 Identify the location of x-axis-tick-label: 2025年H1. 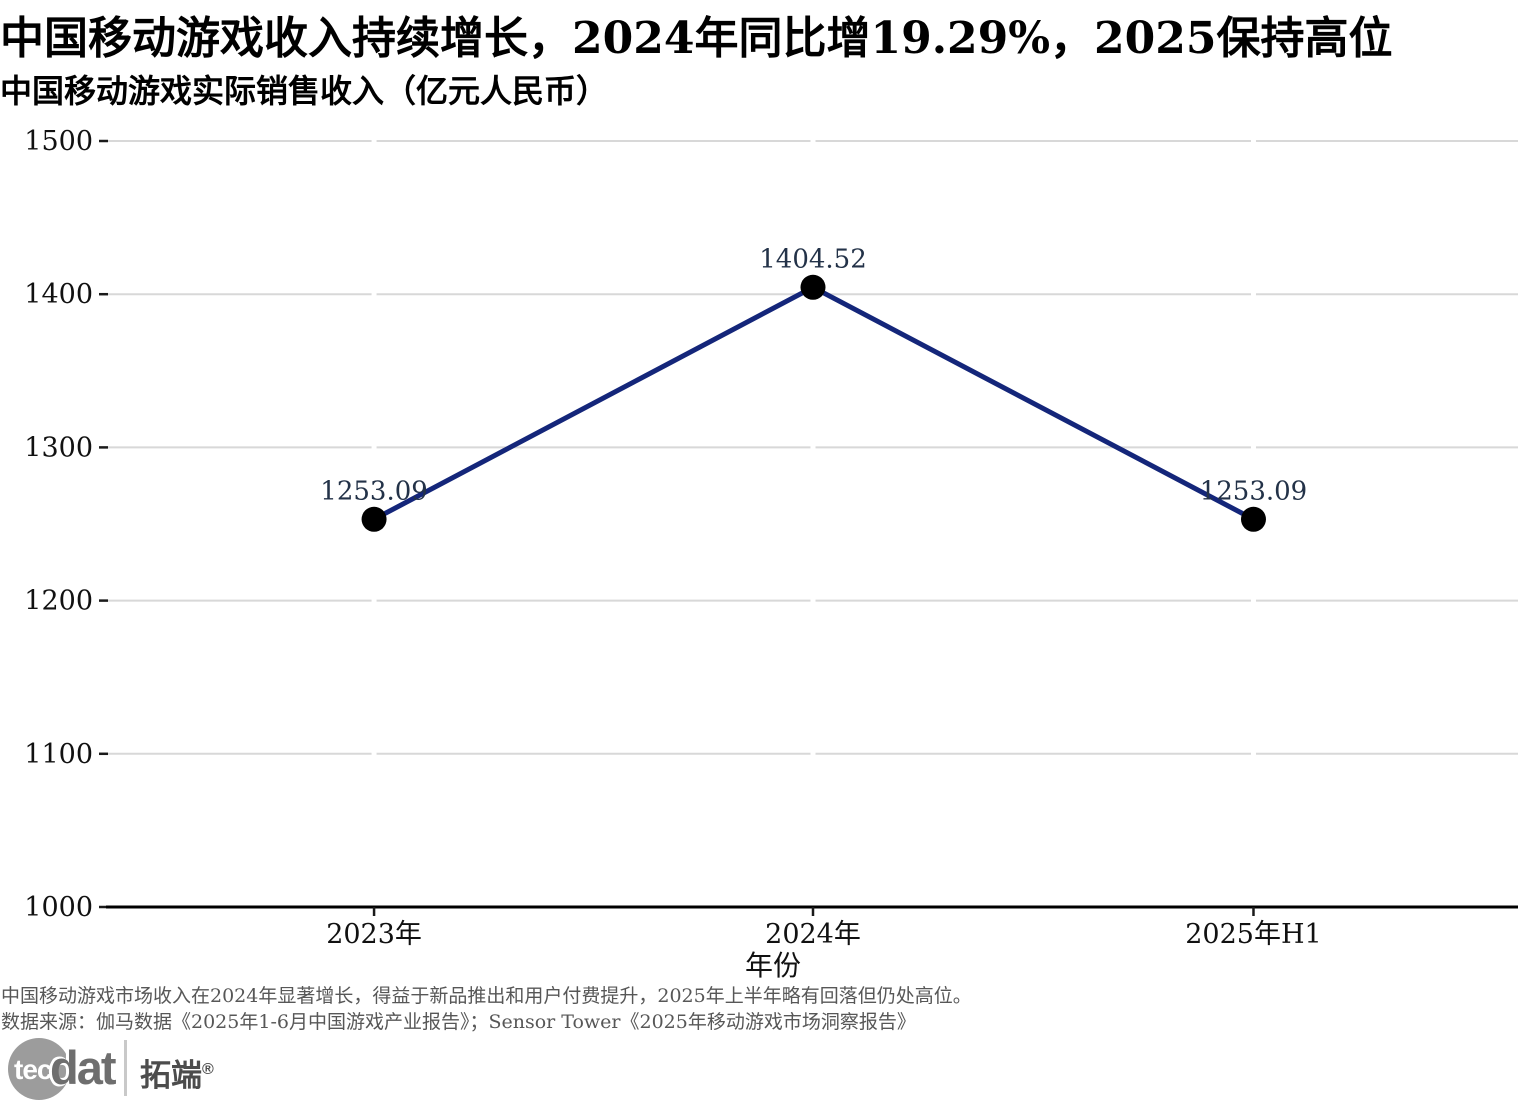
(1253, 934).